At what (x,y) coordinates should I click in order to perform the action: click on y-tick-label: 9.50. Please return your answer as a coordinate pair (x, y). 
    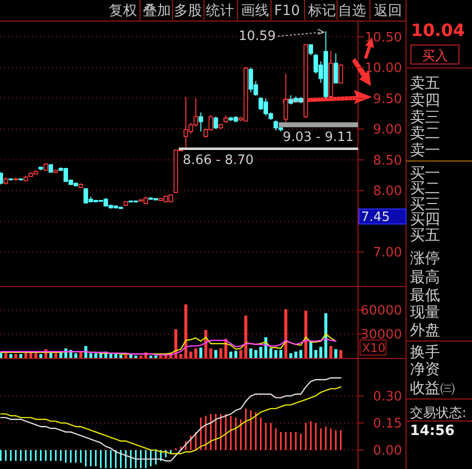
    Looking at the image, I should click on (387, 99).